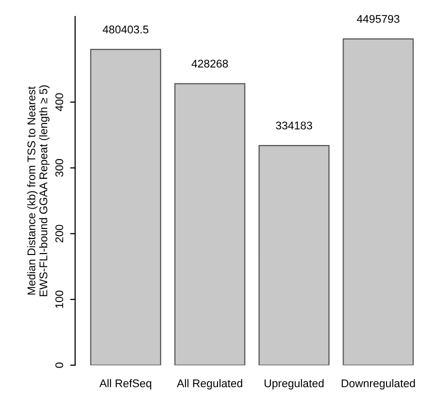 The image size is (442, 415). I want to click on x-tick-label: Upregulated, so click(294, 384).